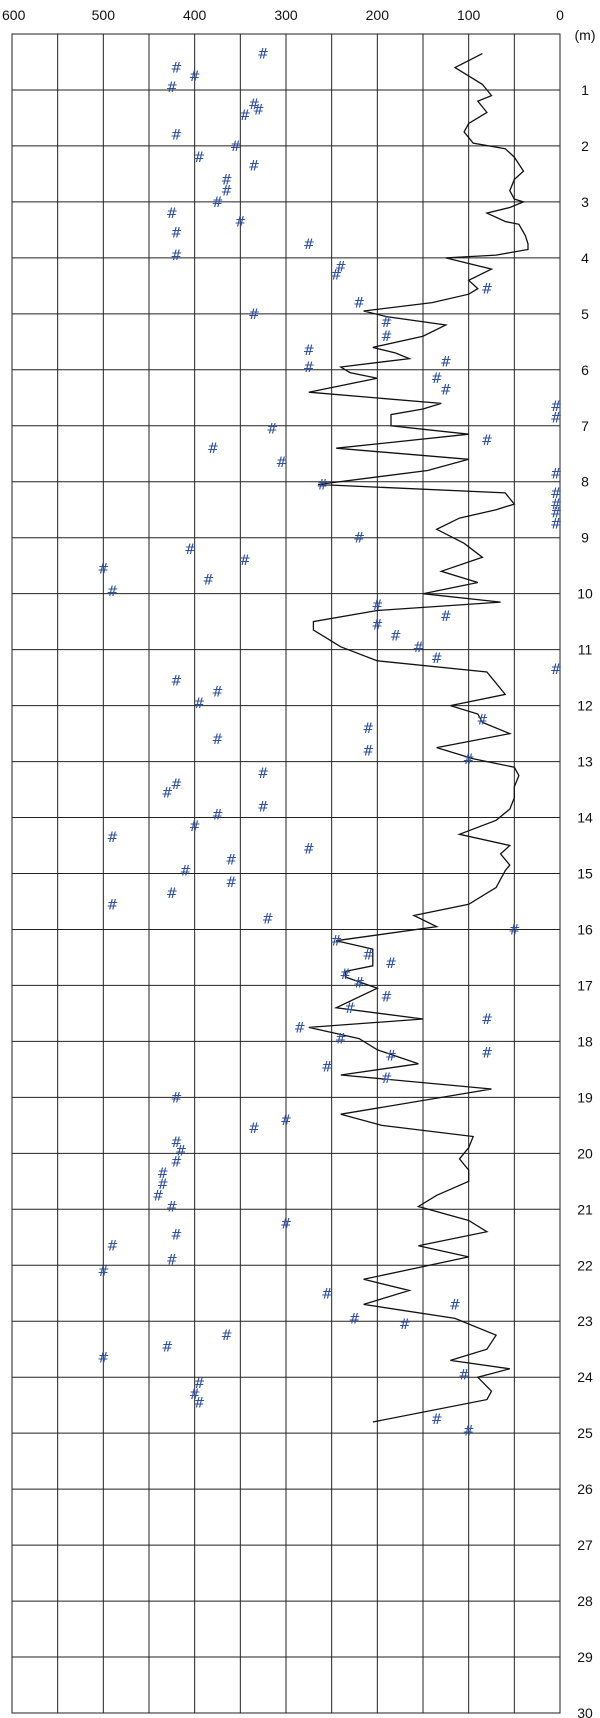 The height and width of the screenshot is (1718, 600). I want to click on y-tick-label: 29, so click(585, 1657).